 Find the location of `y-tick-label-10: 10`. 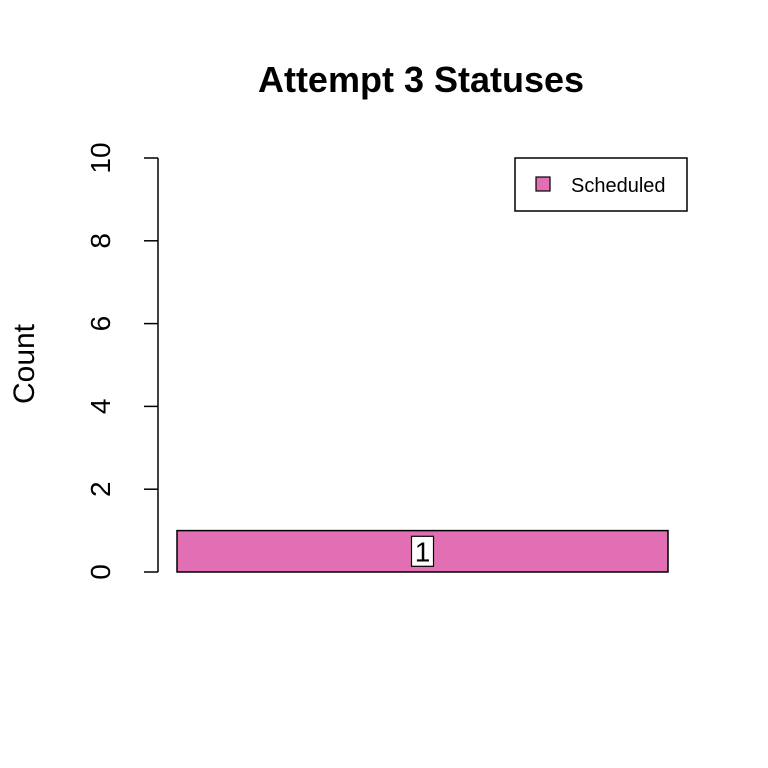

y-tick-label-10: 10 is located at coordinates (100, 157).